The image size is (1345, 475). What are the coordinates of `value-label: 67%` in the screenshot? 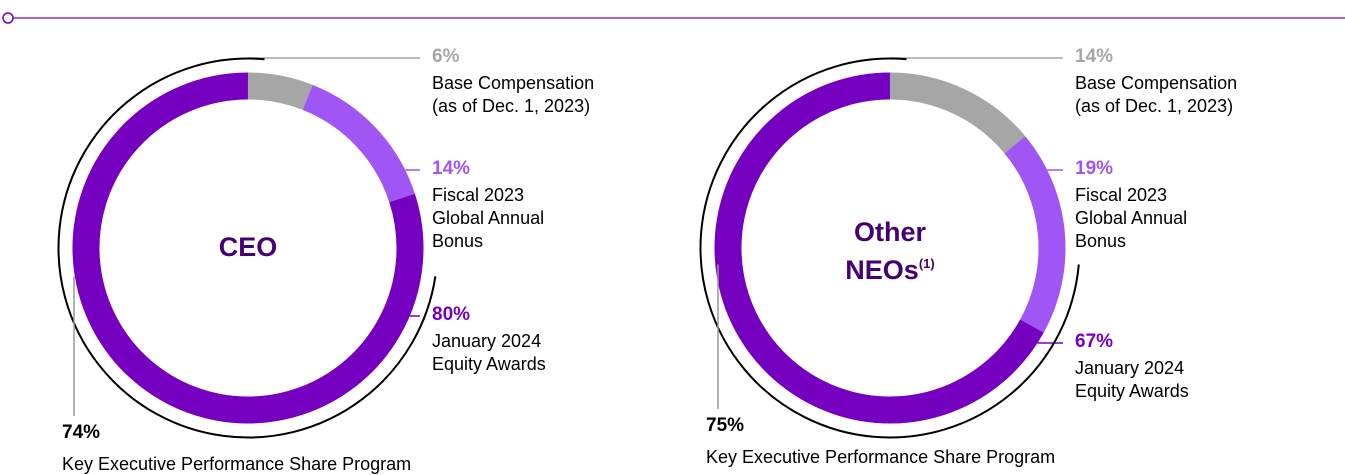 It's located at (1094, 341).